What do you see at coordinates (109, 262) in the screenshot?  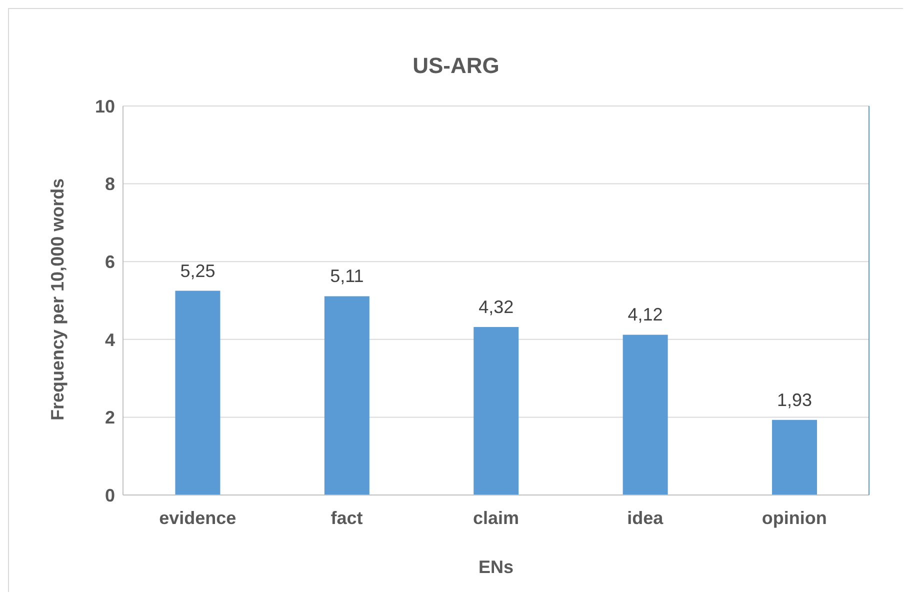 I see `y-tick-label: 6` at bounding box center [109, 262].